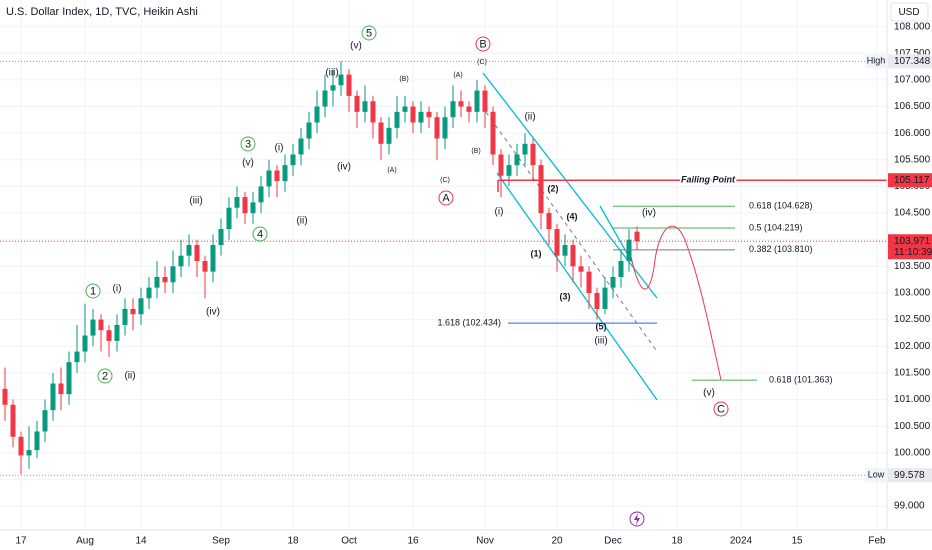 The height and width of the screenshot is (550, 932). What do you see at coordinates (349, 541) in the screenshot?
I see `x-tick-label: Oct` at bounding box center [349, 541].